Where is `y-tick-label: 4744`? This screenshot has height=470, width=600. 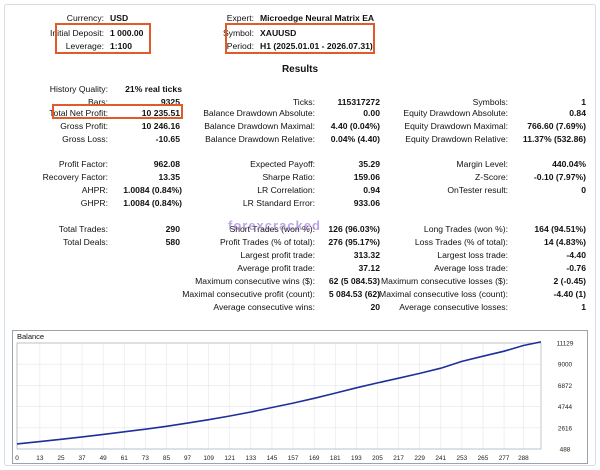
y-tick-label: 4744 is located at coordinates (565, 407).